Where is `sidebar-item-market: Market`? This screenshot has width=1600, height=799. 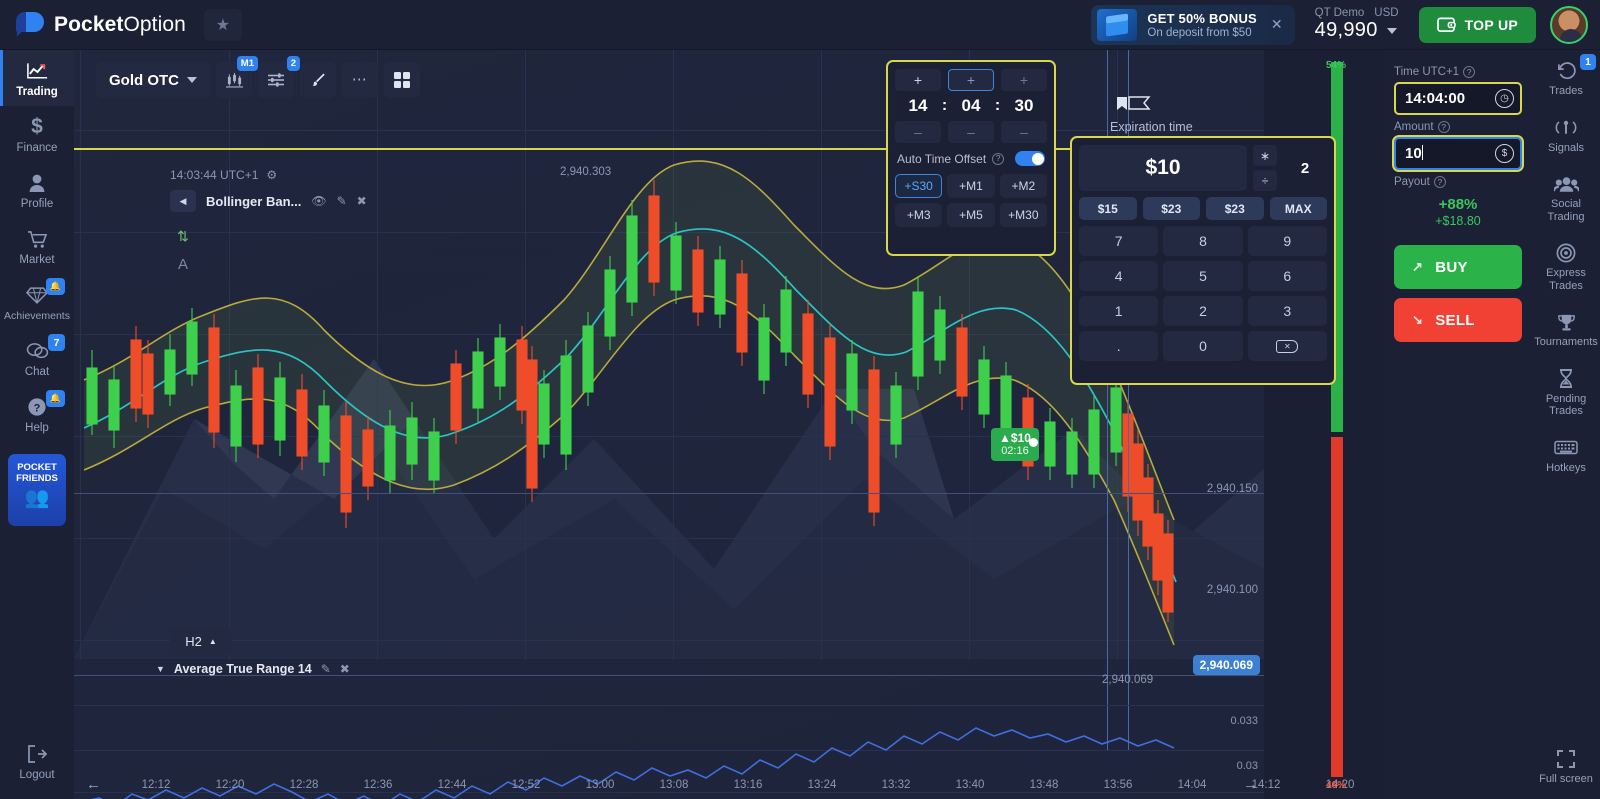 sidebar-item-market: Market is located at coordinates (37, 246).